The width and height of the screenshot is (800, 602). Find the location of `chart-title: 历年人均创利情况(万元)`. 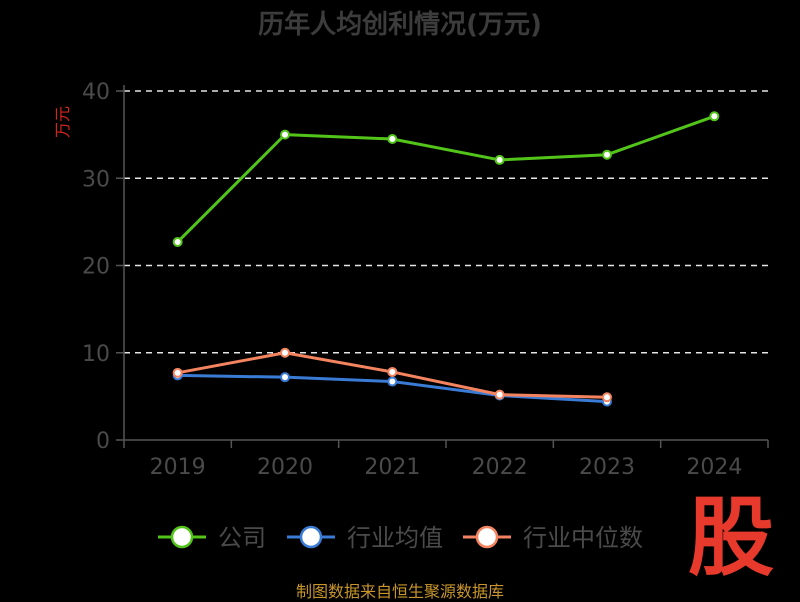

chart-title: 历年人均创利情况(万元) is located at coordinates (400, 25).